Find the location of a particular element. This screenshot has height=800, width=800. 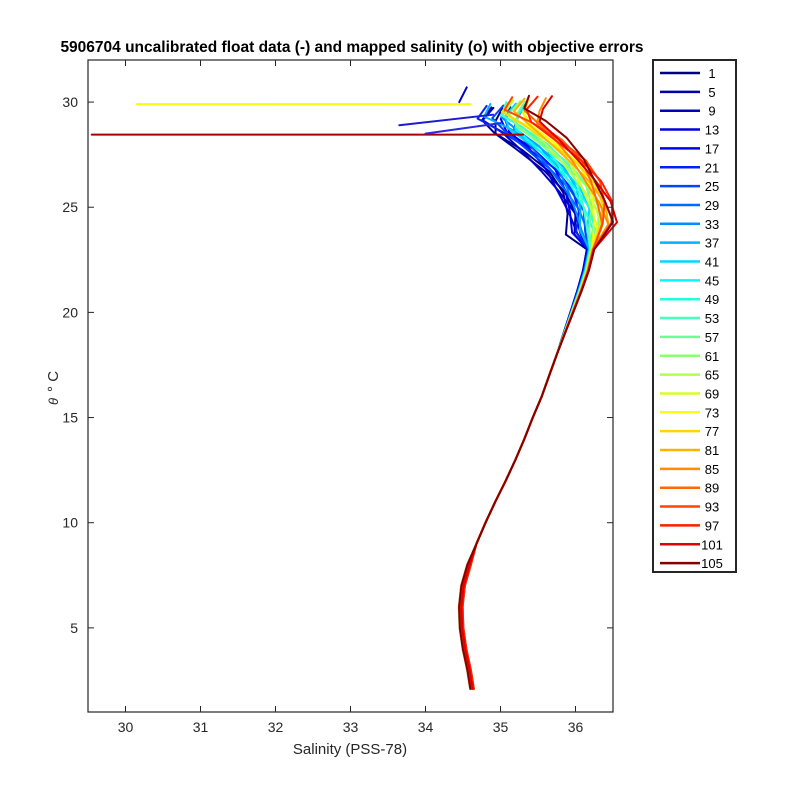

legend-label-33: 33 is located at coordinates (712, 224).